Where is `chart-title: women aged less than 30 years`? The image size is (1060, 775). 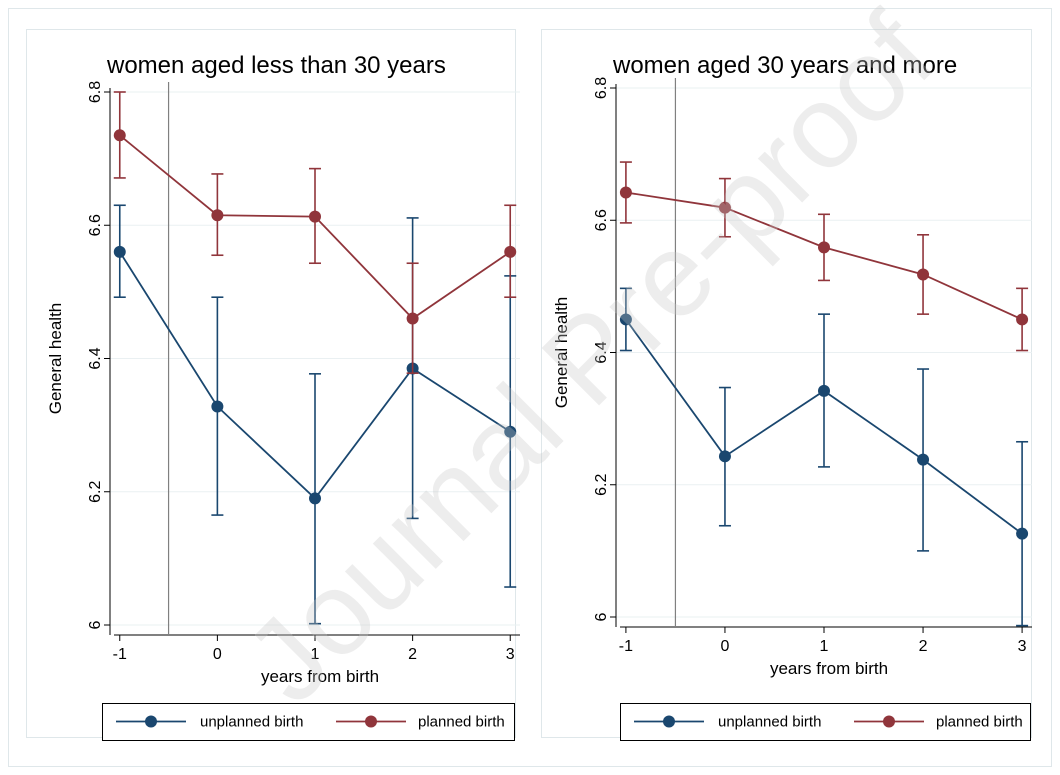
chart-title: women aged less than 30 years is located at coordinates (276, 65).